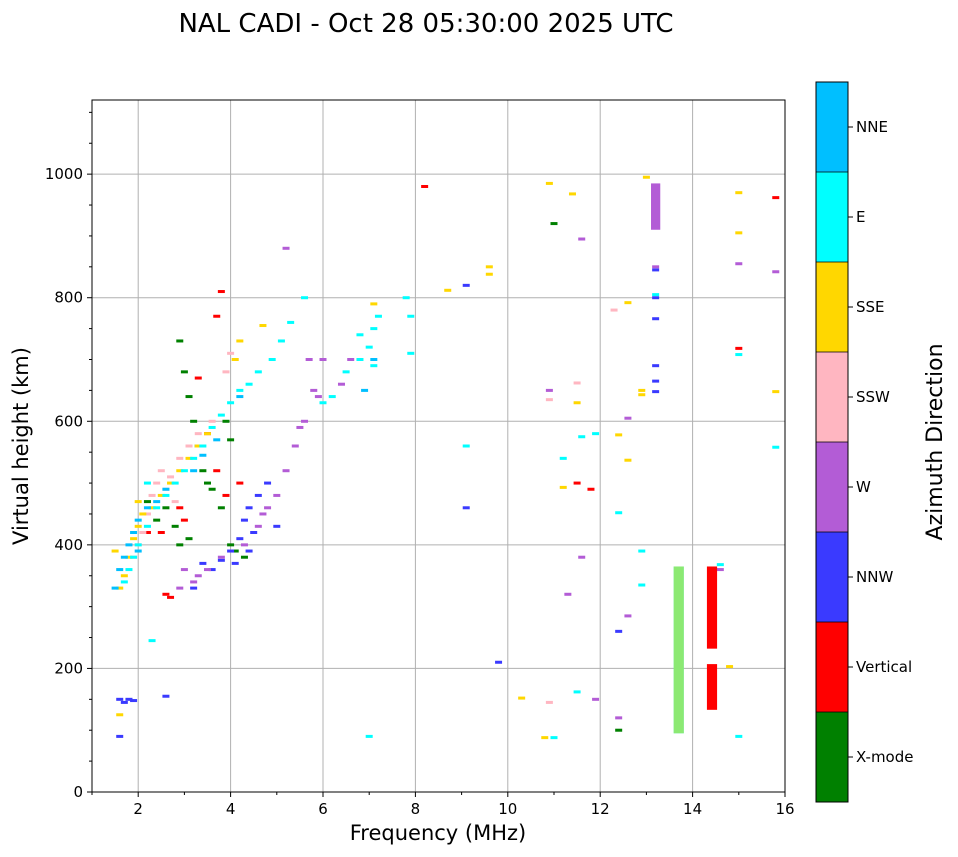  I want to click on colorbar: X-mode Vertical NNW W SSW SSE E NNE, so click(864, 442).